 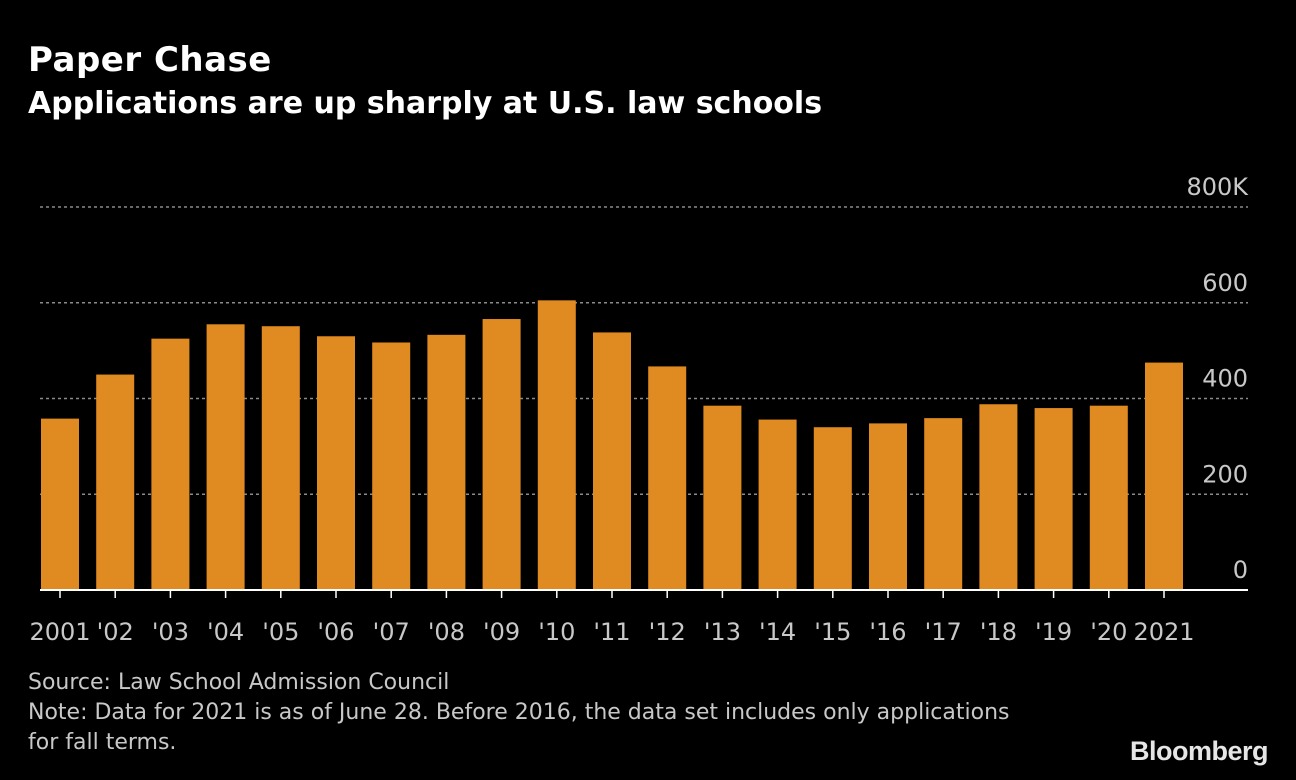 What do you see at coordinates (239, 682) in the screenshot?
I see `source-note: Source: Law School Admission Council` at bounding box center [239, 682].